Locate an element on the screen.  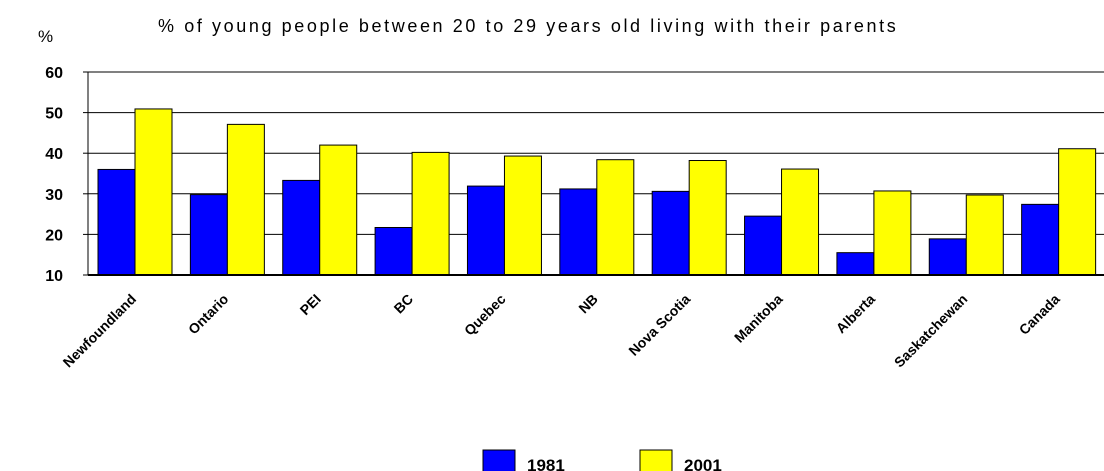
bar-2001-pei is located at coordinates (338, 210).